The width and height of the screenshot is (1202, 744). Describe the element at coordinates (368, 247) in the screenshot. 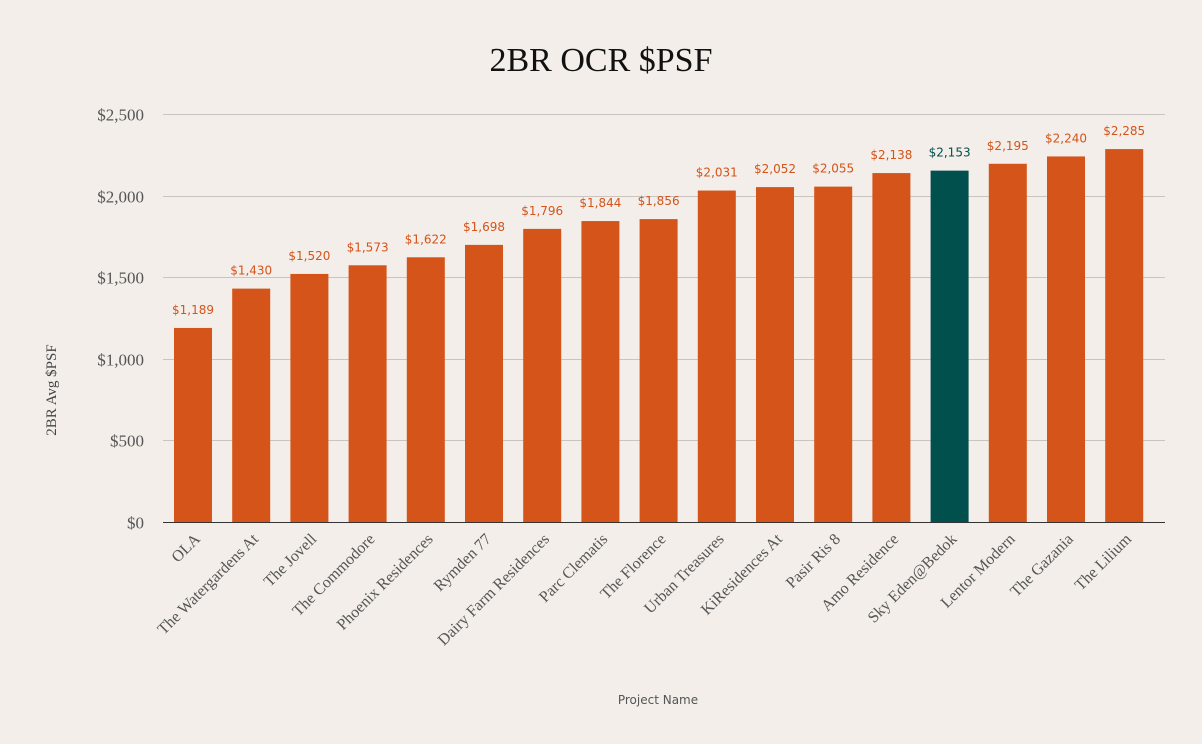

I see `data-label: $1,573` at that location.